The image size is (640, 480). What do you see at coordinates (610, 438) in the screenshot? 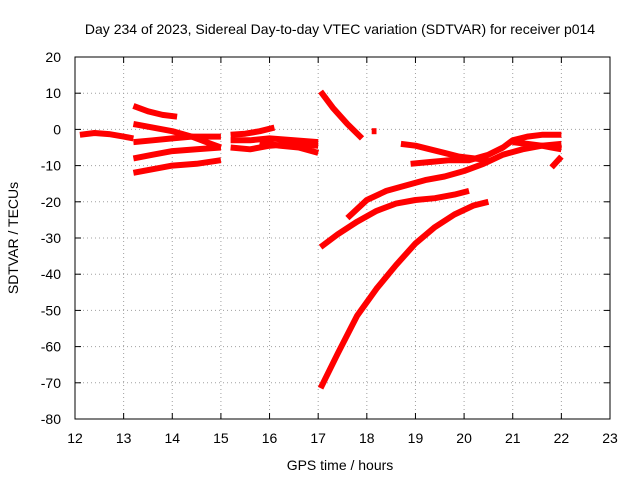
I see `x-tick-label: 23` at bounding box center [610, 438].